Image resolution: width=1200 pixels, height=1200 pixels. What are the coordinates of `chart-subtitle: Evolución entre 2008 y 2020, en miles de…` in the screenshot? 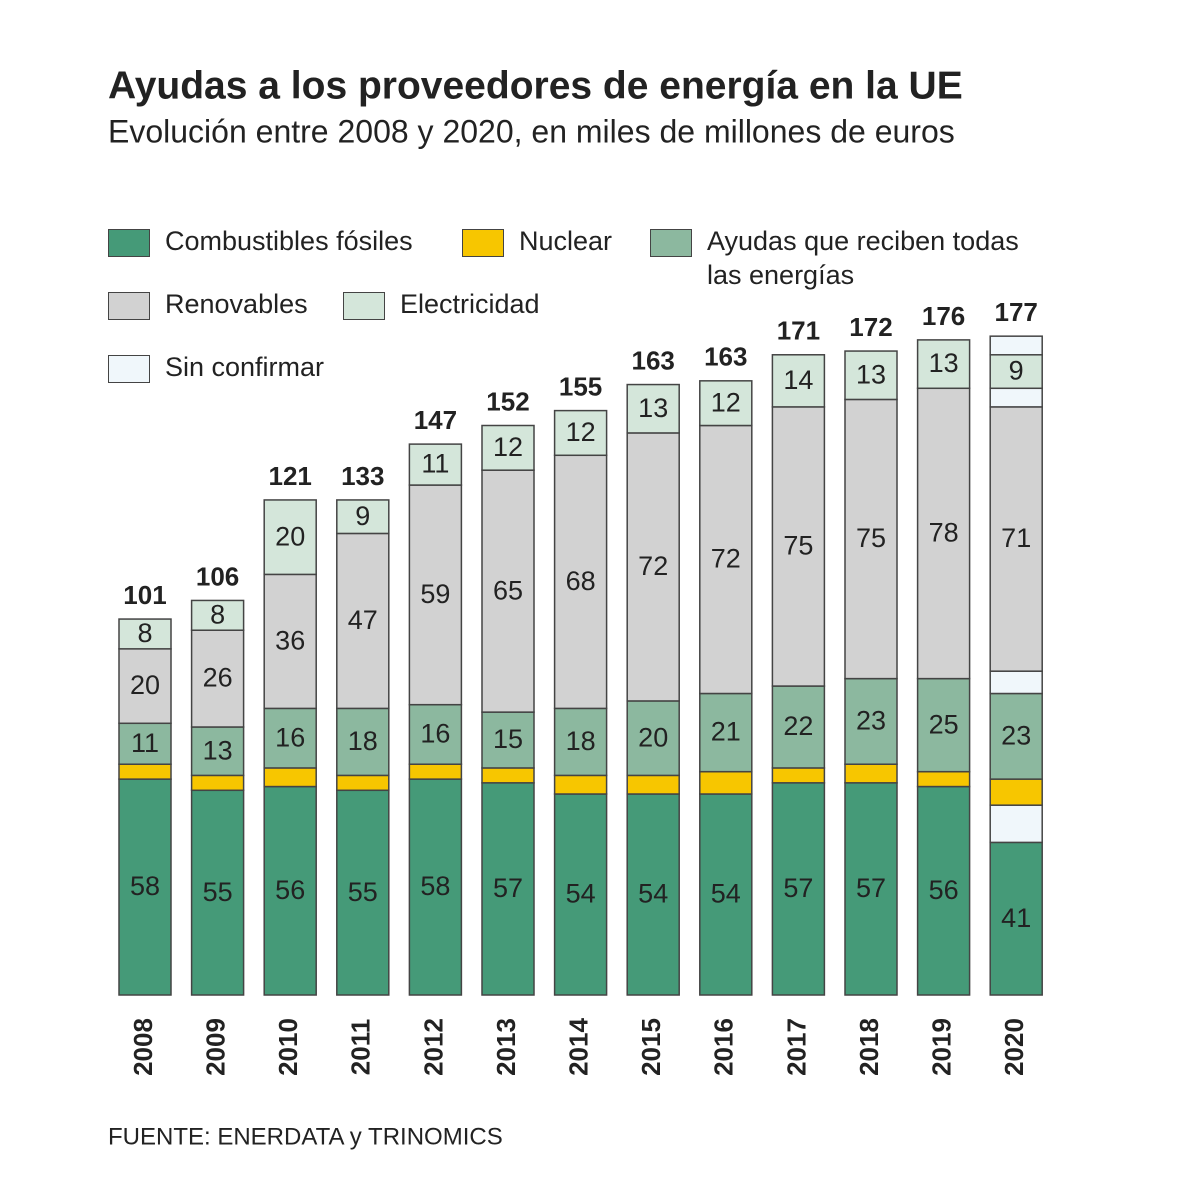 It's located at (531, 131).